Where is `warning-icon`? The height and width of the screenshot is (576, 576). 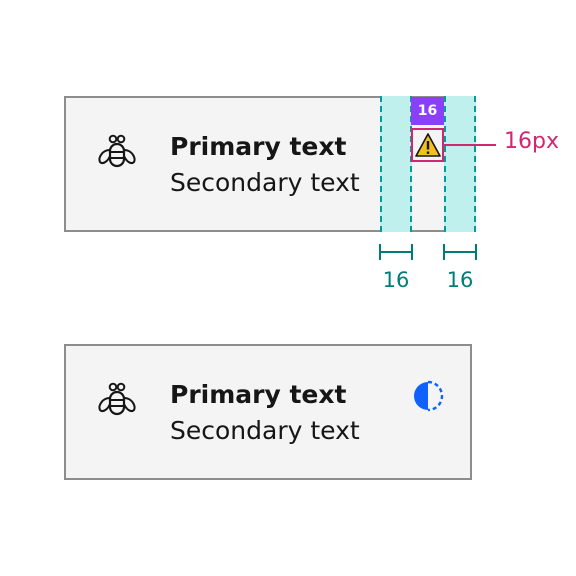
warning-icon is located at coordinates (428, 145).